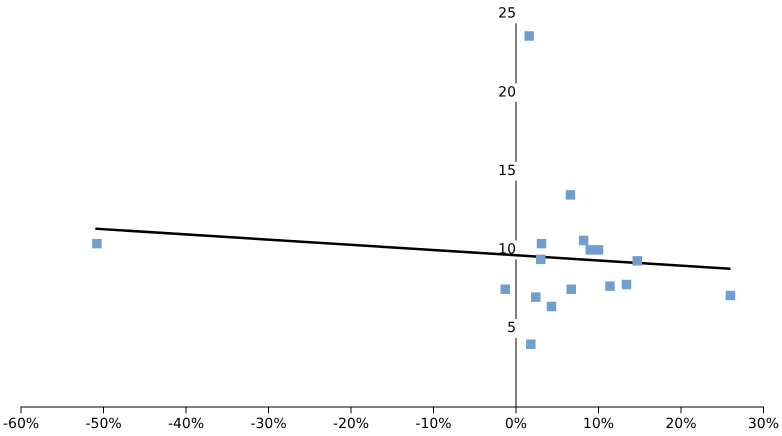 This screenshot has width=782, height=436. Describe the element at coordinates (598, 424) in the screenshot. I see `x-tick-label: 10%` at that location.